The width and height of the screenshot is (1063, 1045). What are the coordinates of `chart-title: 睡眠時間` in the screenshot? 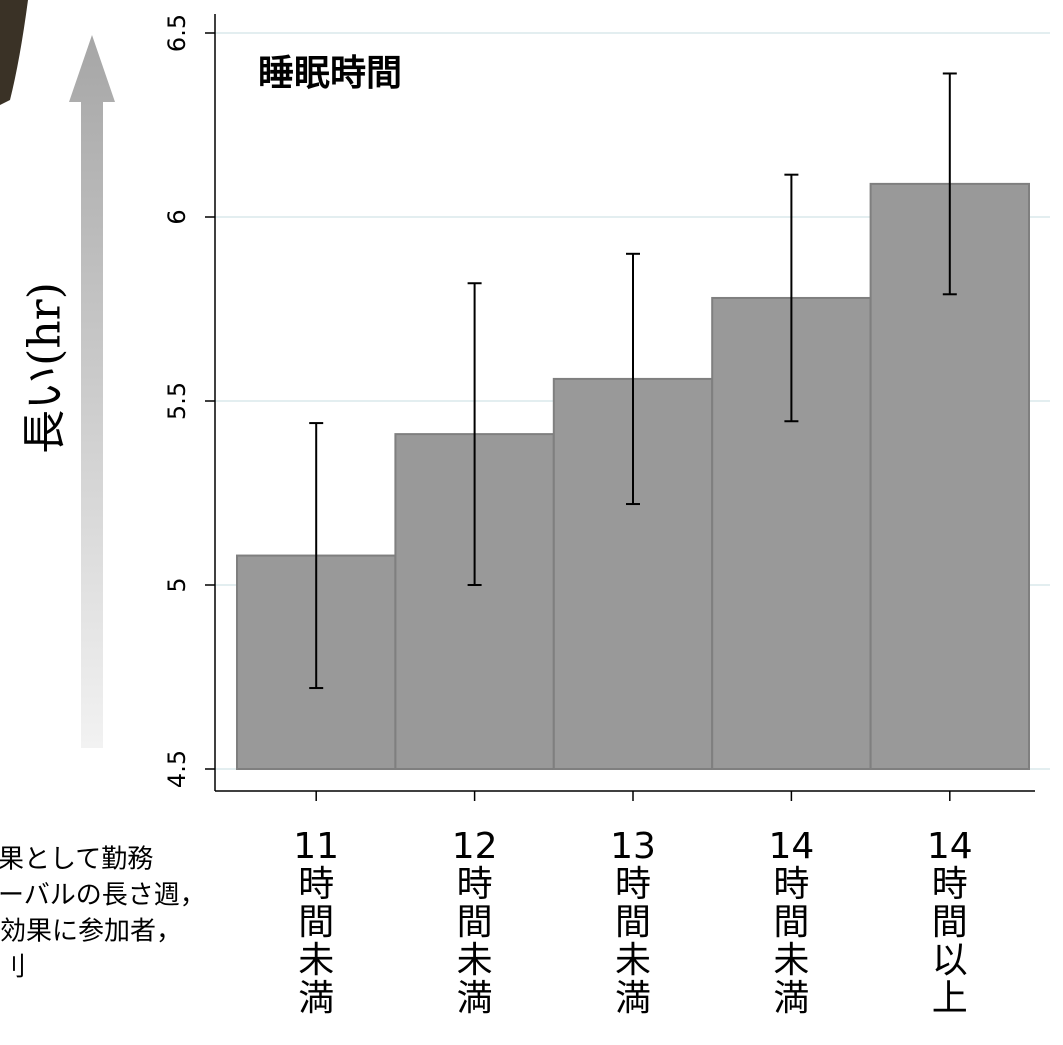 It's located at (330, 73).